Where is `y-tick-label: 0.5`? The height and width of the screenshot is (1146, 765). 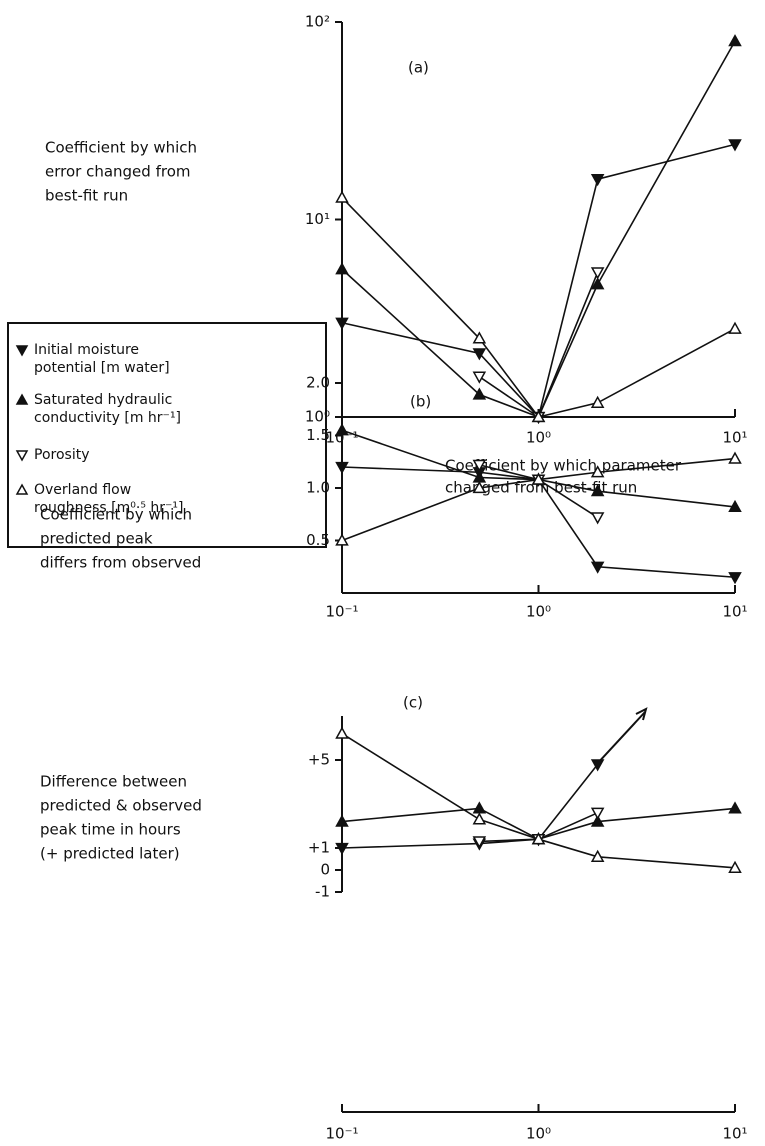 y-tick-label: 0.5 is located at coordinates (318, 540).